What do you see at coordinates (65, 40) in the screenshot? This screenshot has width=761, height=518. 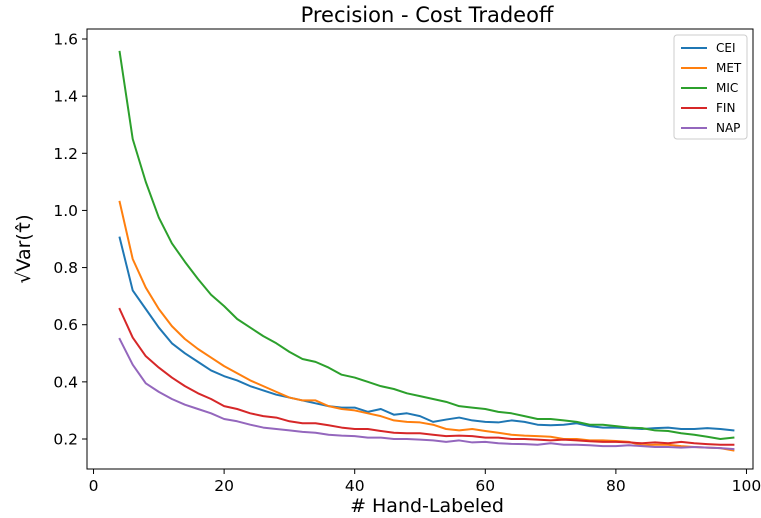 I see `y-tick-label: 1.6` at bounding box center [65, 40].